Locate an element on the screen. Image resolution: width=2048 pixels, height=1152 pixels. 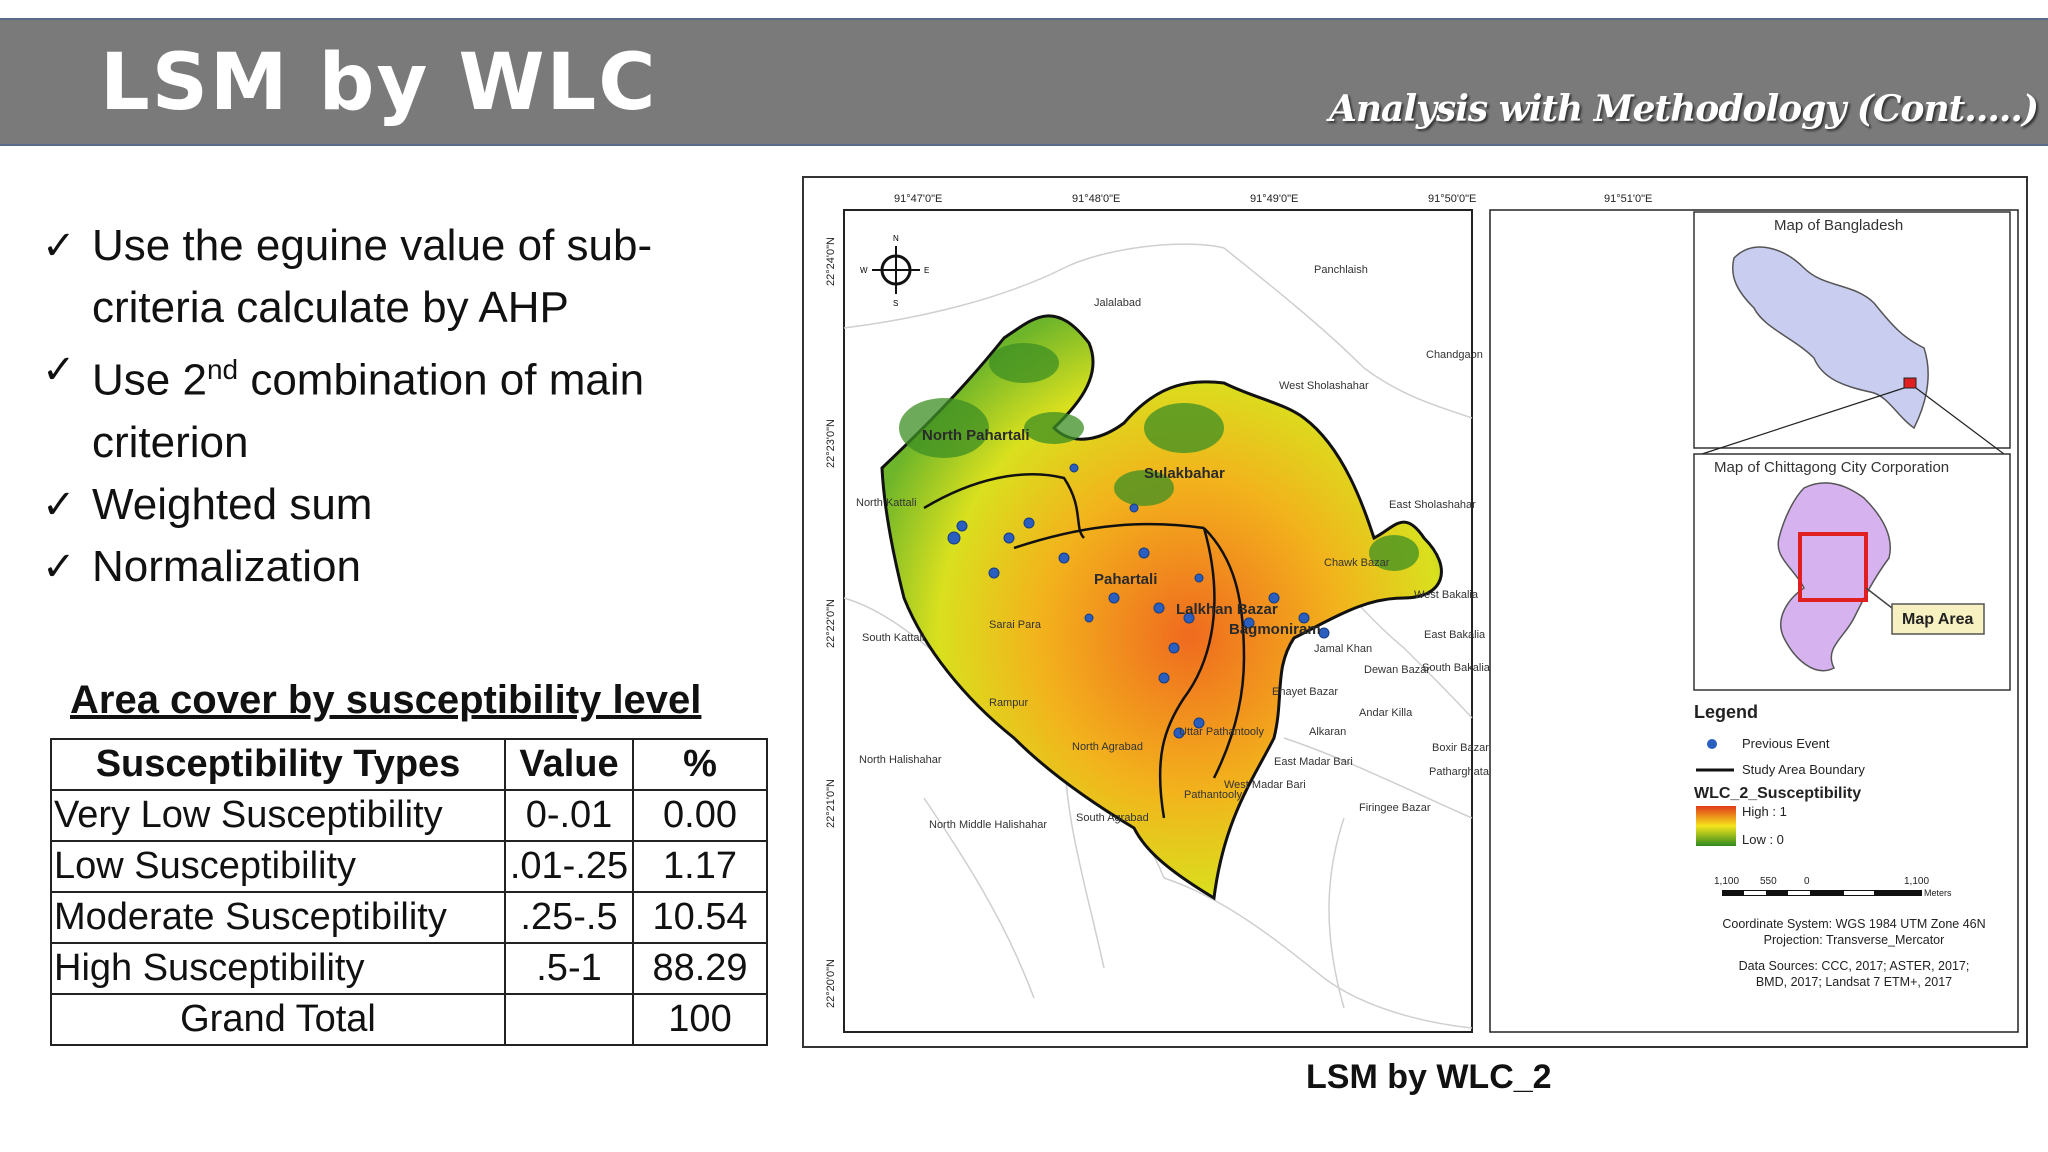
legend-previous-event: Previous Event is located at coordinates (1786, 743).